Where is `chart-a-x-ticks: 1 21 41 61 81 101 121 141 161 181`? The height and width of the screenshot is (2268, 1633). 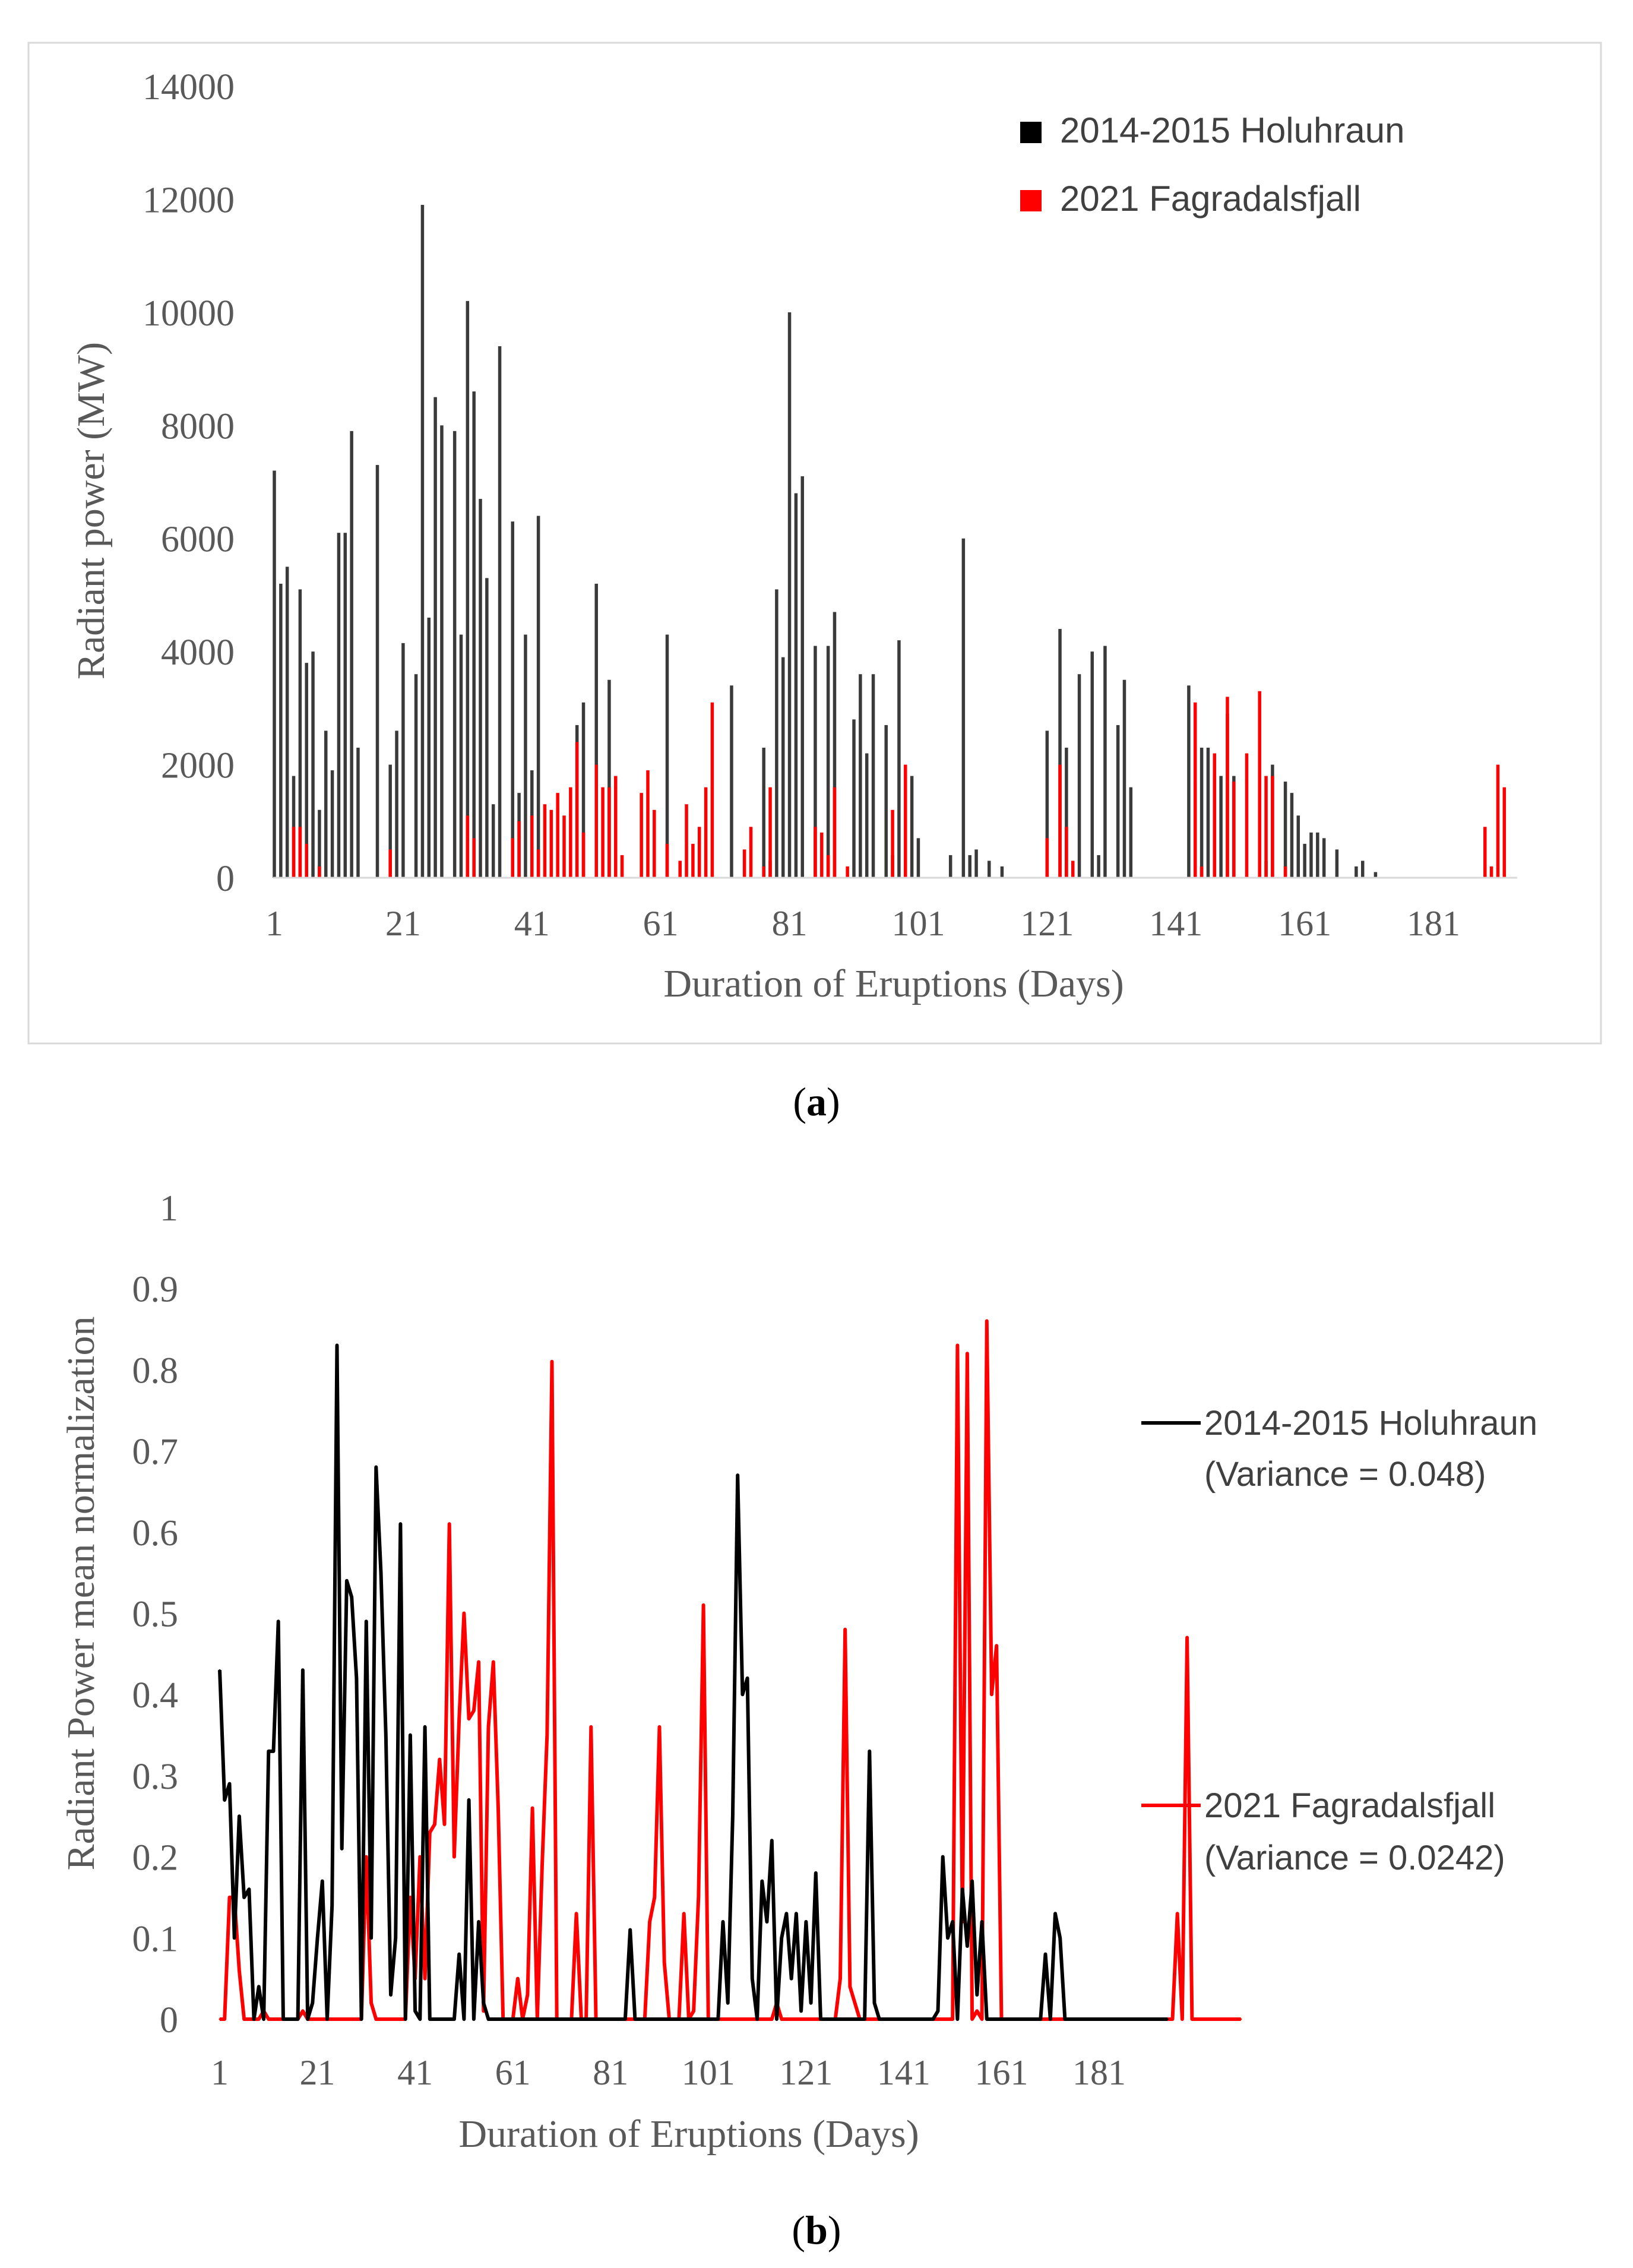 chart-a-x-ticks: 1 21 41 61 81 101 121 141 161 181 is located at coordinates (862, 923).